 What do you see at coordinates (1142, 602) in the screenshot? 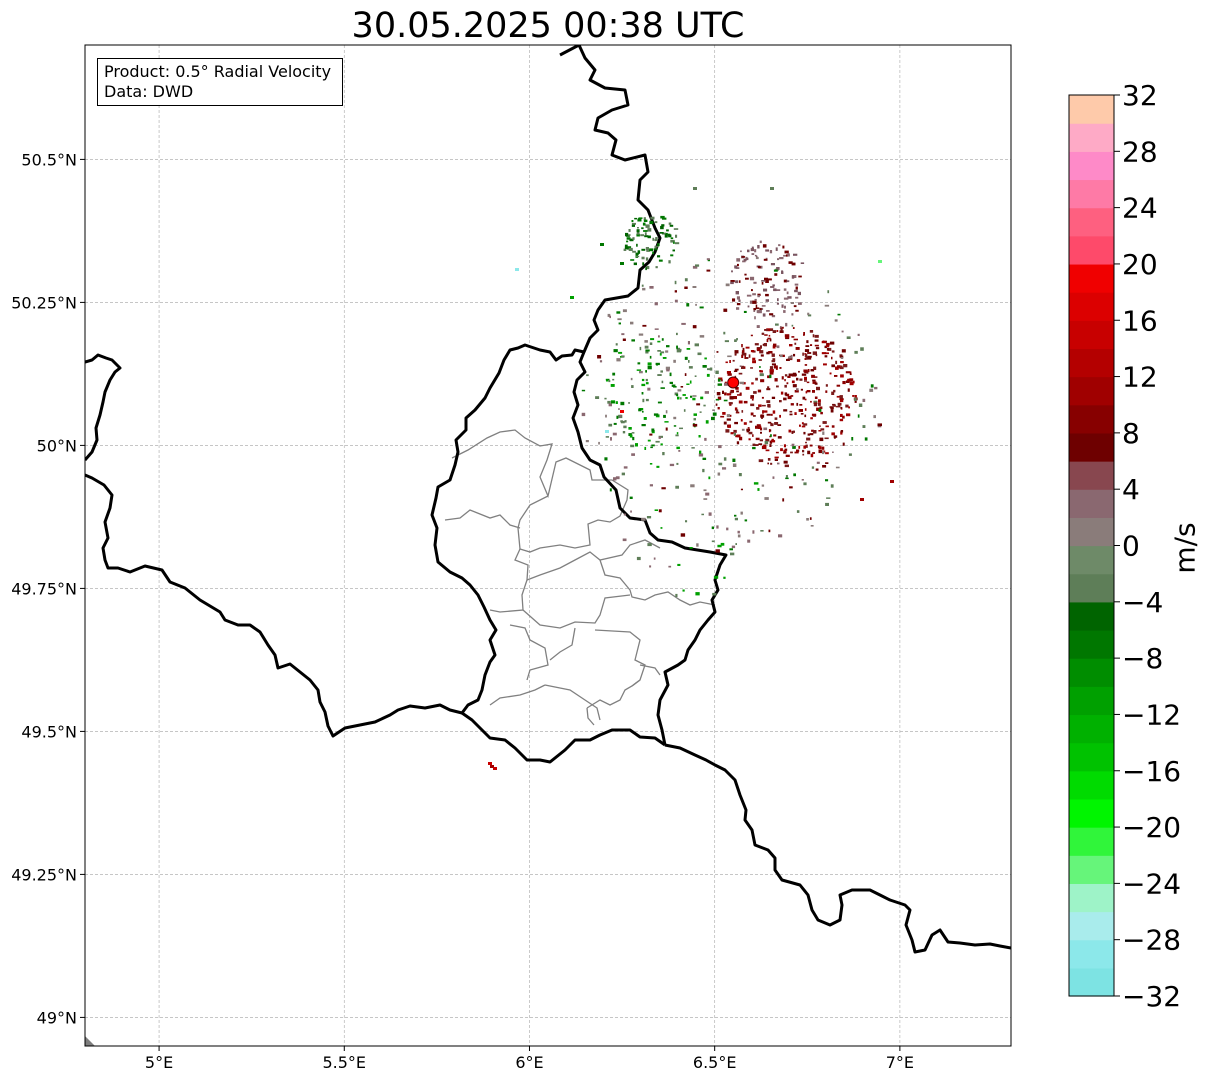
I see `colorbar-tick-label: −4` at bounding box center [1142, 602].